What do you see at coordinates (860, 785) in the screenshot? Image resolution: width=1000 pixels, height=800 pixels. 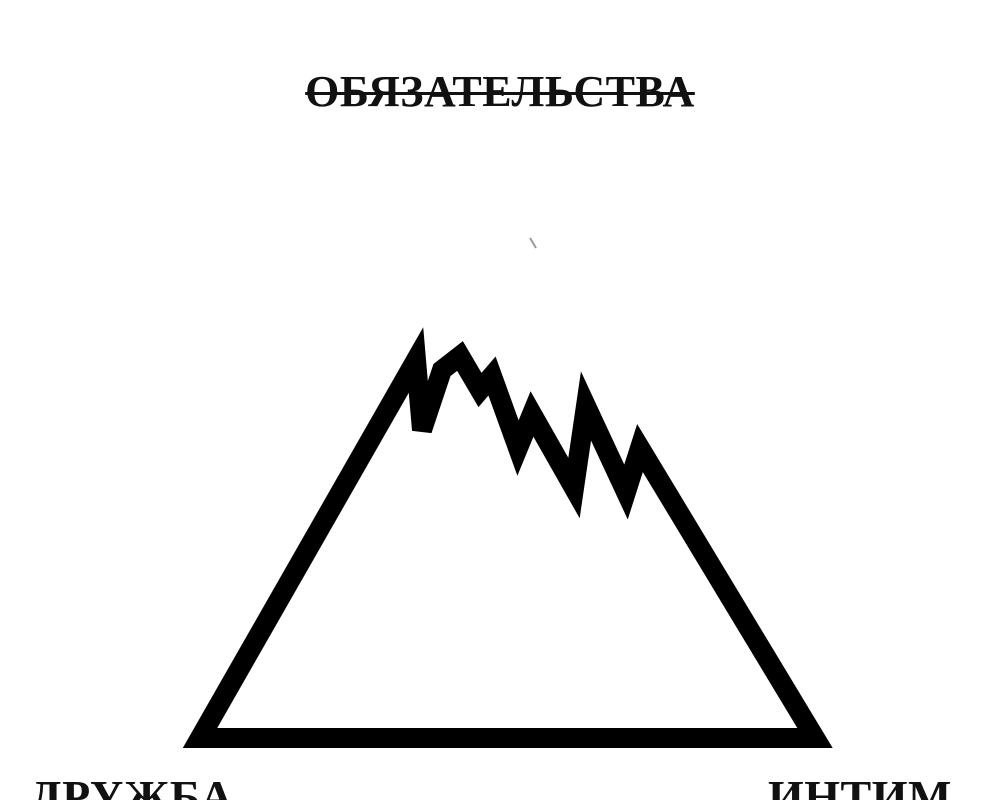 I see `label-intimacy: ИНТИМ` at bounding box center [860, 785].